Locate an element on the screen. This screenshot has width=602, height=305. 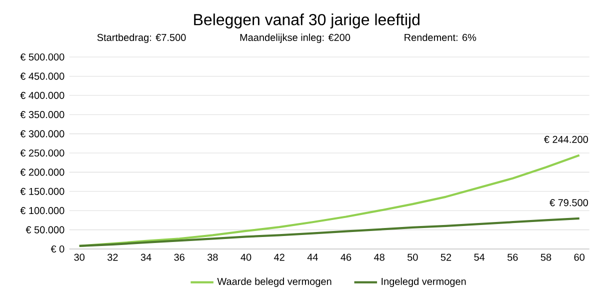
legend-label: Waarde belegd vermogen is located at coordinates (274, 282).